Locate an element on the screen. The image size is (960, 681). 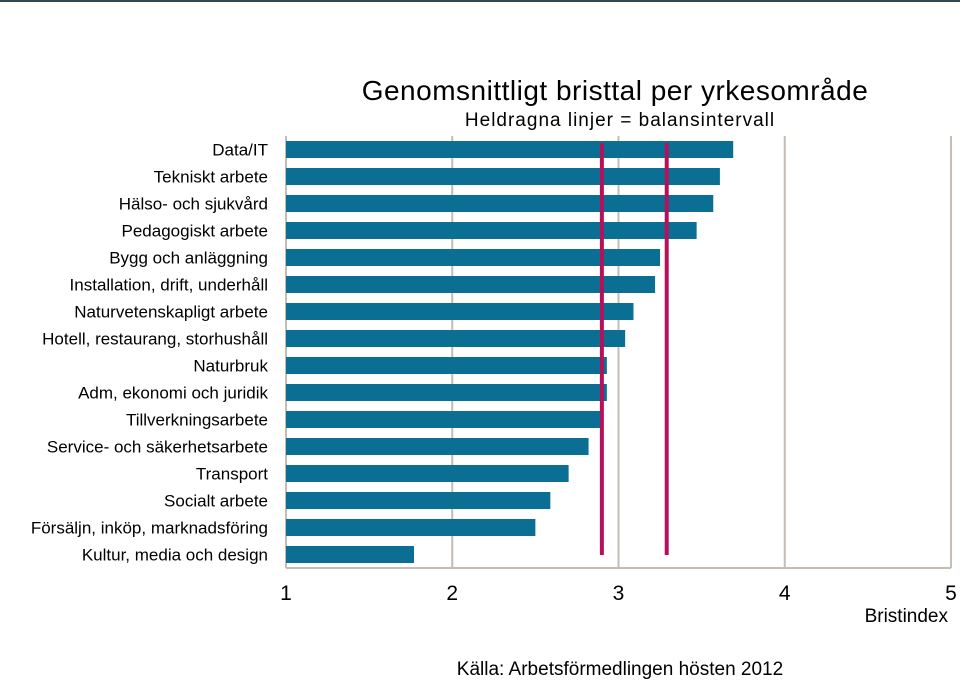
category-label: Pedagogiskt arbete is located at coordinates (195, 231).